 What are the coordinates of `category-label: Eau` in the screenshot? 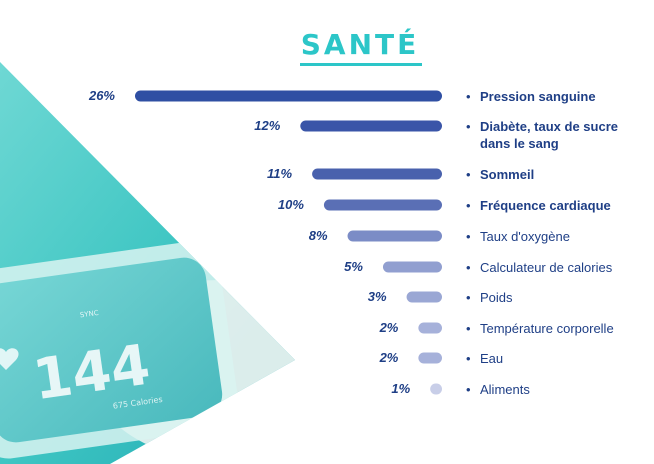 It's located at (491, 358).